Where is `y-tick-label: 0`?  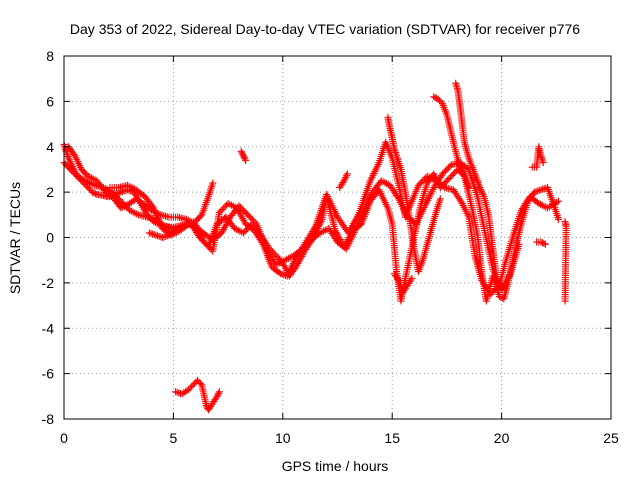 y-tick-label: 0 is located at coordinates (50, 238).